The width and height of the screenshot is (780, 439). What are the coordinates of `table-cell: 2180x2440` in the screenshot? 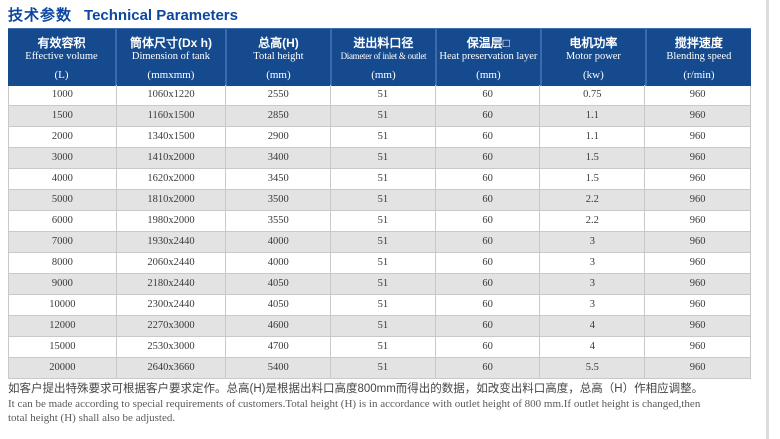 It's located at (170, 284).